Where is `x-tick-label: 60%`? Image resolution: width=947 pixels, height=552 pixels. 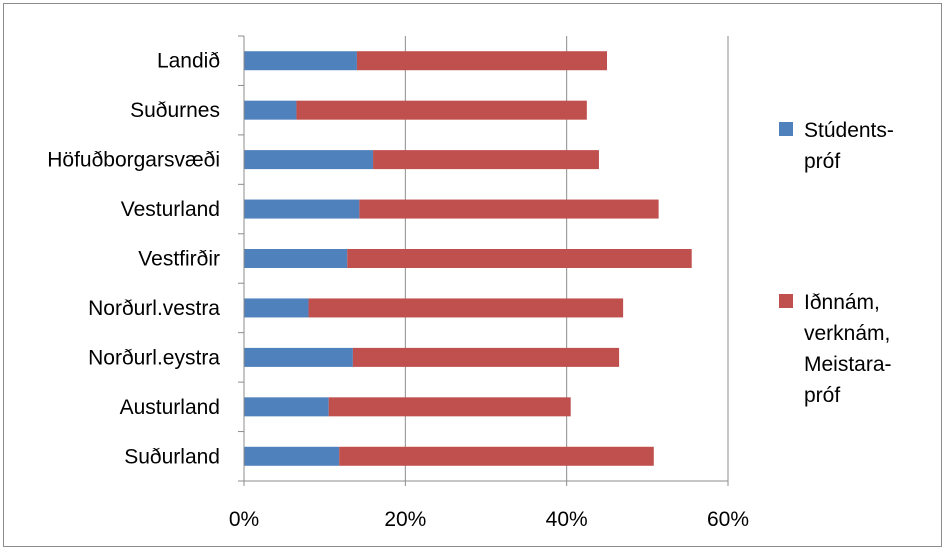 x-tick-label: 60% is located at coordinates (728, 519).